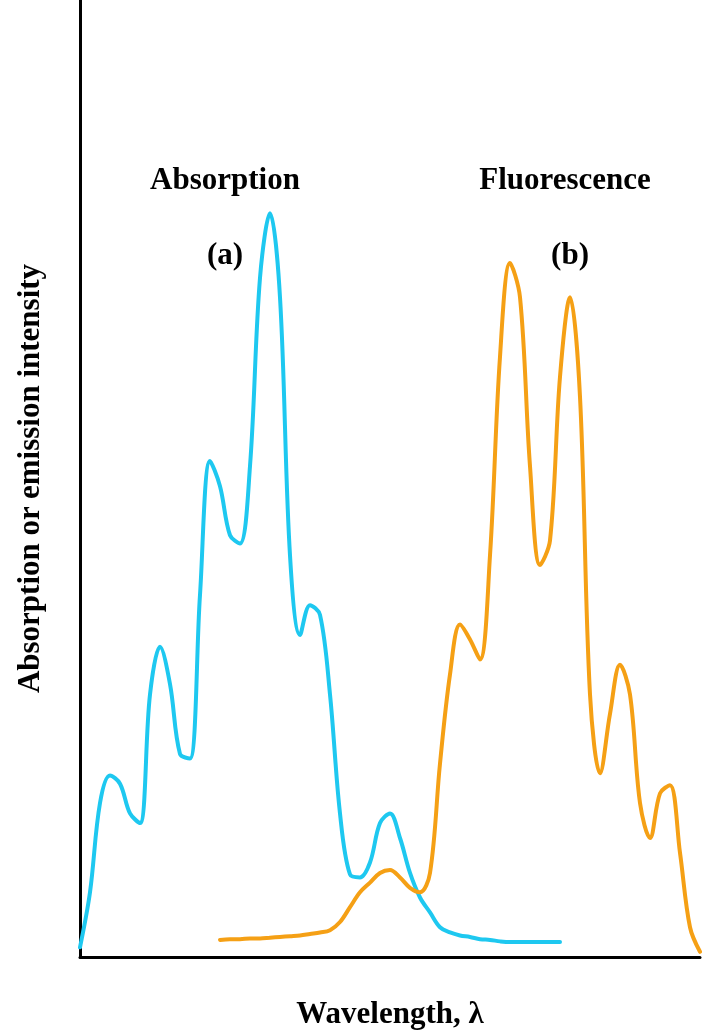 The width and height of the screenshot is (703, 1033). Describe the element at coordinates (225, 178) in the screenshot. I see `series-label: Absorption` at that location.